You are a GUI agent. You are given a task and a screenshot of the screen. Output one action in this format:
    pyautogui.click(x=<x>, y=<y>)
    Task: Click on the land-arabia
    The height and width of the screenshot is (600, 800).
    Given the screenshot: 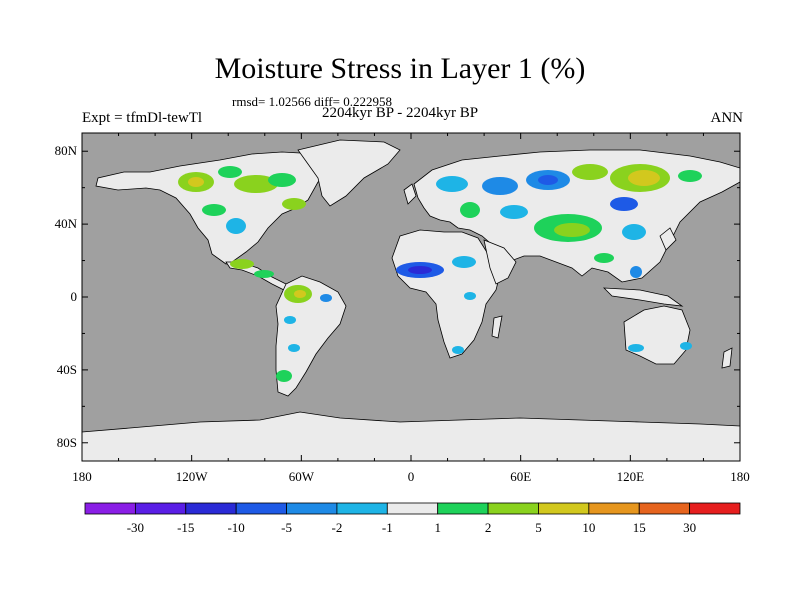 What is the action you would take?
    pyautogui.click(x=500, y=262)
    